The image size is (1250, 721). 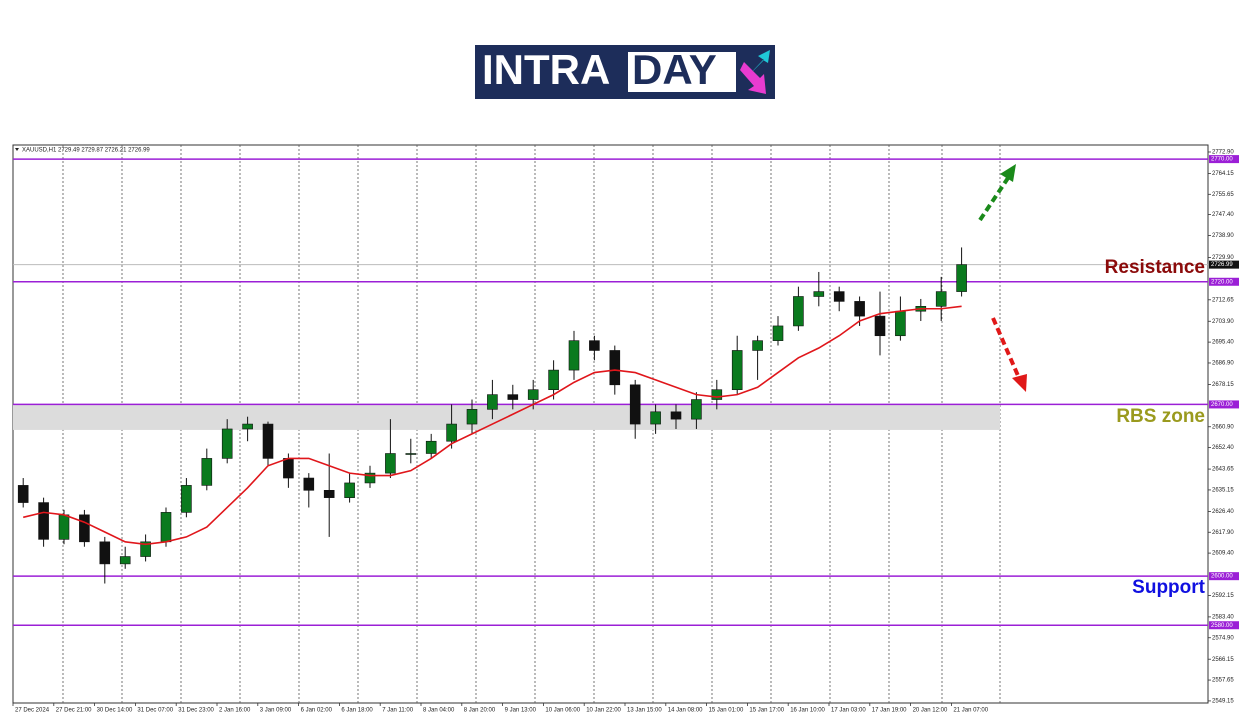 I want to click on y-tick-label: 2695.40, so click(x=1223, y=343).